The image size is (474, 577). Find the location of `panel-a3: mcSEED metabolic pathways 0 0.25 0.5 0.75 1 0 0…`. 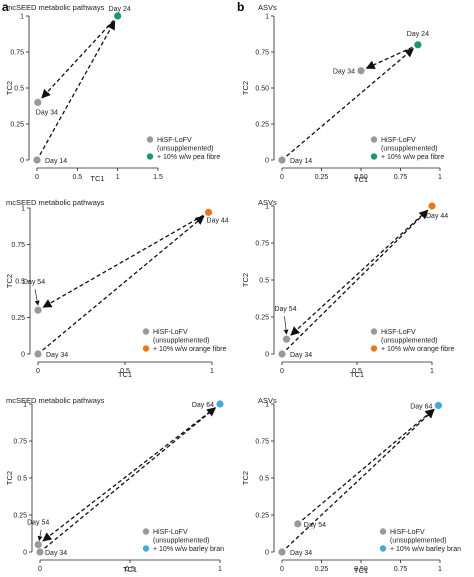

panel-a3: mcSEED metabolic pathways 0 0.25 0.5 0.75 1 0 0… is located at coordinates (114, 485).